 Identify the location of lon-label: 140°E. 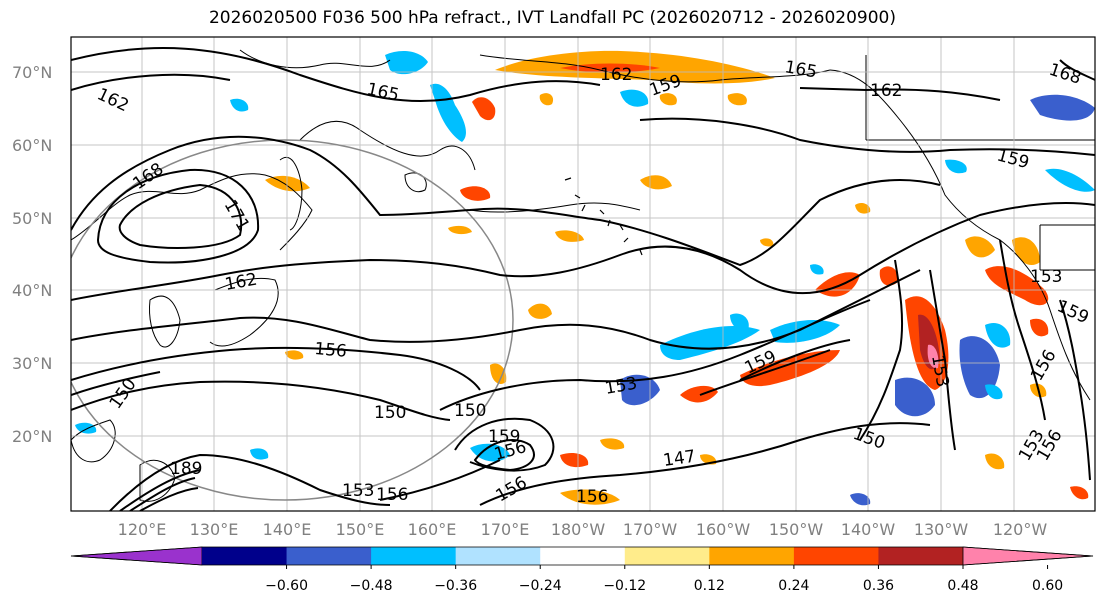
(287, 529).